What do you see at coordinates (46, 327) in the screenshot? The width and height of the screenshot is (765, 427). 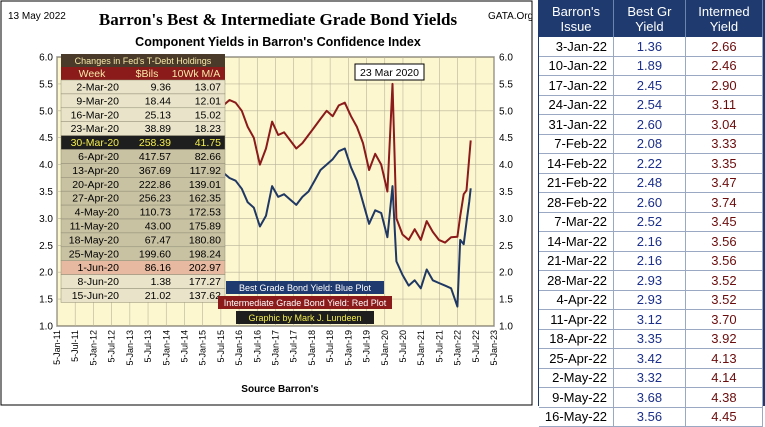 I see `y-tick-label-left: 1.0` at bounding box center [46, 327].